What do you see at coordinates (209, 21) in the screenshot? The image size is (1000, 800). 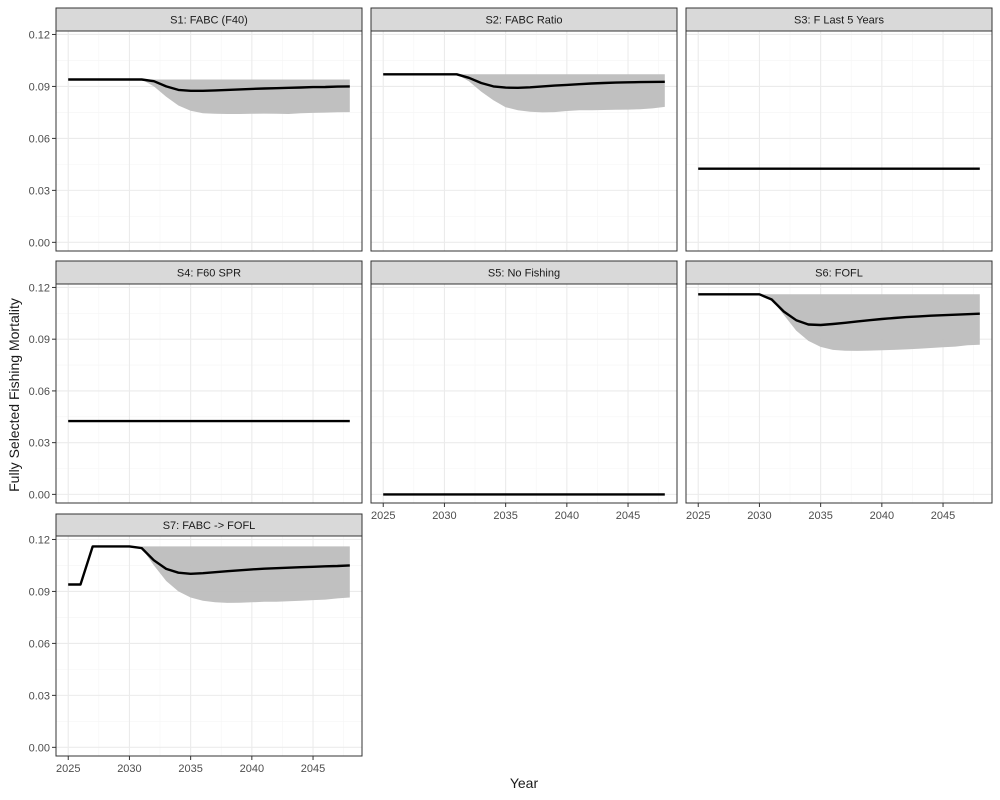 I see `panel-title: S1: FABC (F40)` at bounding box center [209, 21].